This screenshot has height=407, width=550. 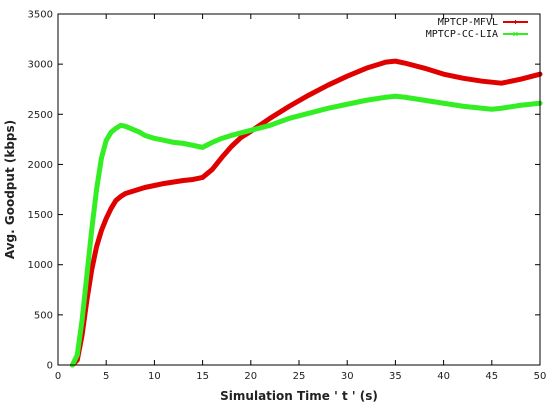 I want to click on x-tick-label: 20, so click(x=250, y=376).